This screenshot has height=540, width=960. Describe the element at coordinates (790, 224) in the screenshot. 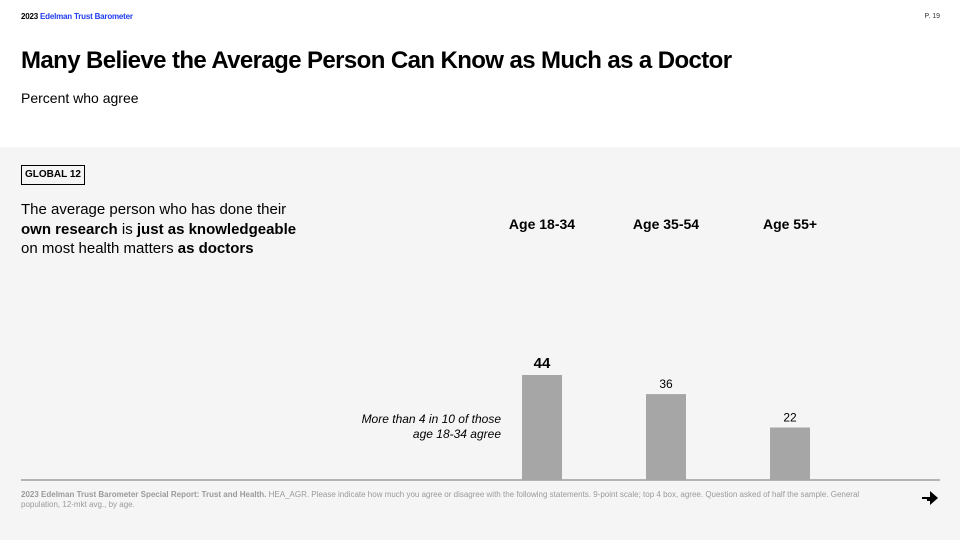

I see `category-label: Age 55+` at that location.